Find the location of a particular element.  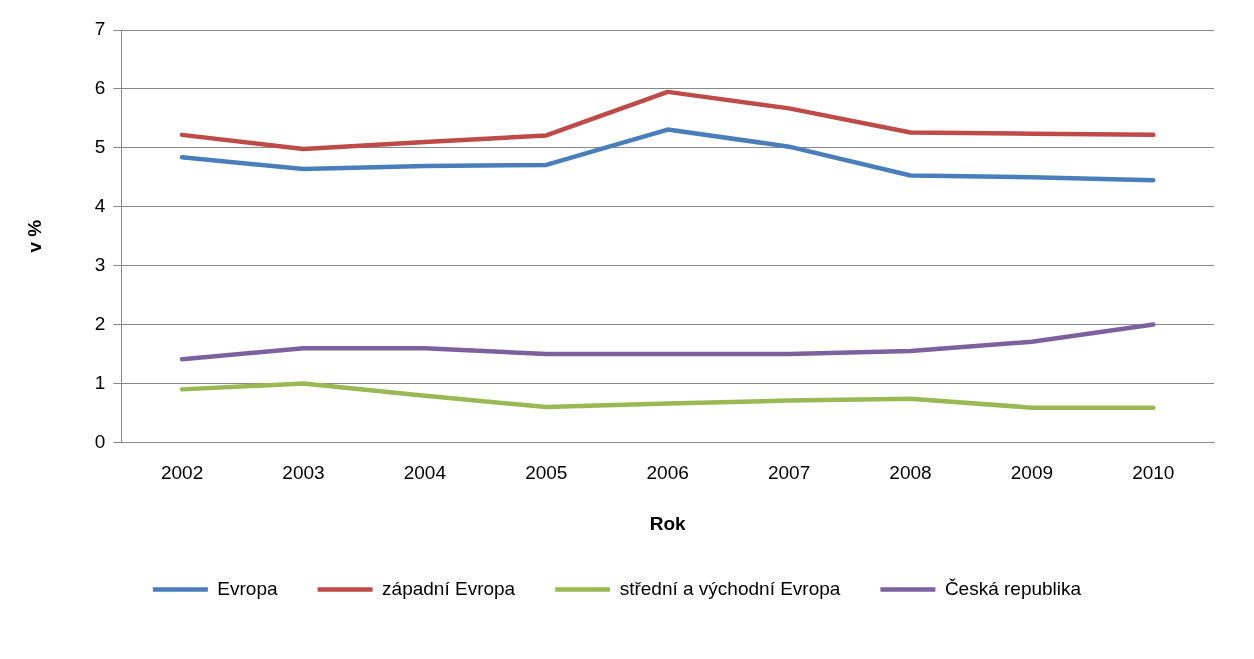

x-tick-label: 2007 is located at coordinates (789, 473).